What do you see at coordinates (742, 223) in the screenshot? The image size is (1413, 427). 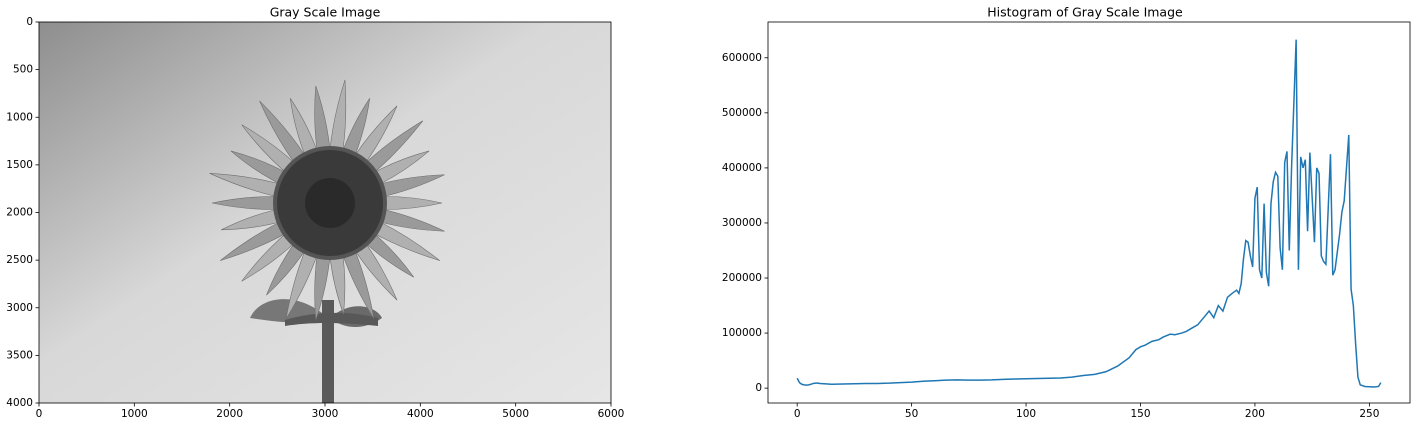 I see `y-tick-label: 300000` at bounding box center [742, 223].